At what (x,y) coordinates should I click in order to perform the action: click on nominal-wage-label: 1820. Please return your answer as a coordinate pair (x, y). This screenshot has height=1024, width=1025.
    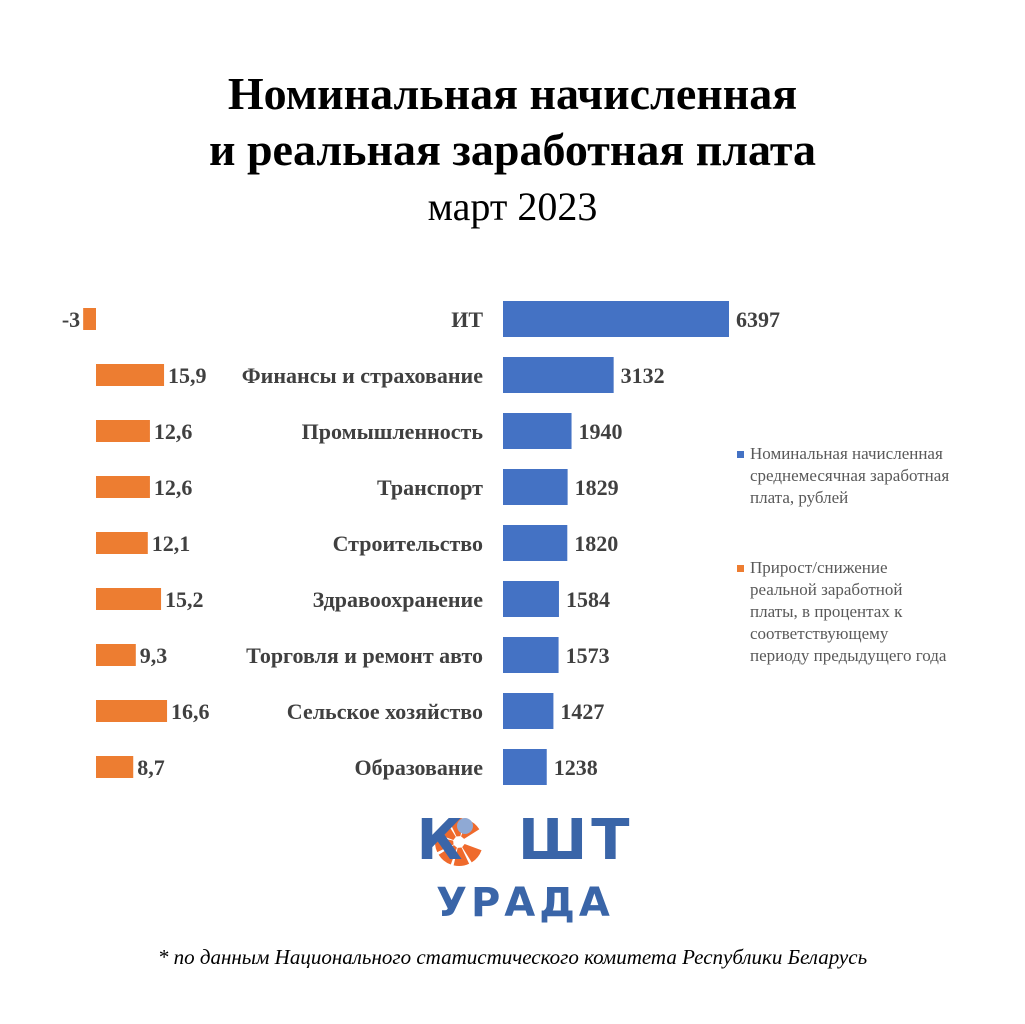
    Looking at the image, I should click on (596, 543).